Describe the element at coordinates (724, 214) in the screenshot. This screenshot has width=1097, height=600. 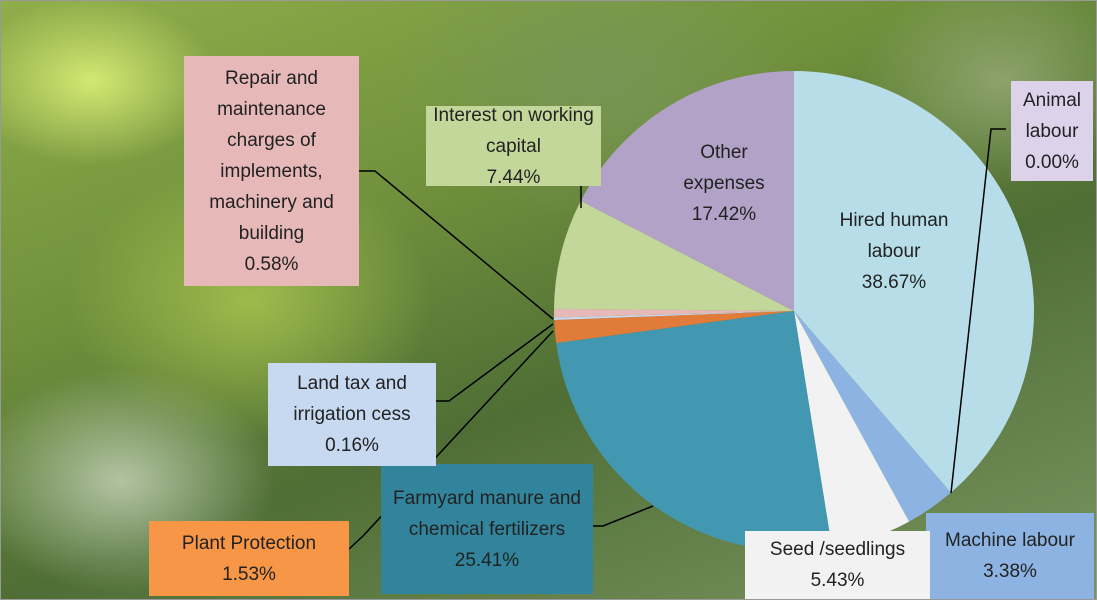
I see `value-label: 17.42%` at that location.